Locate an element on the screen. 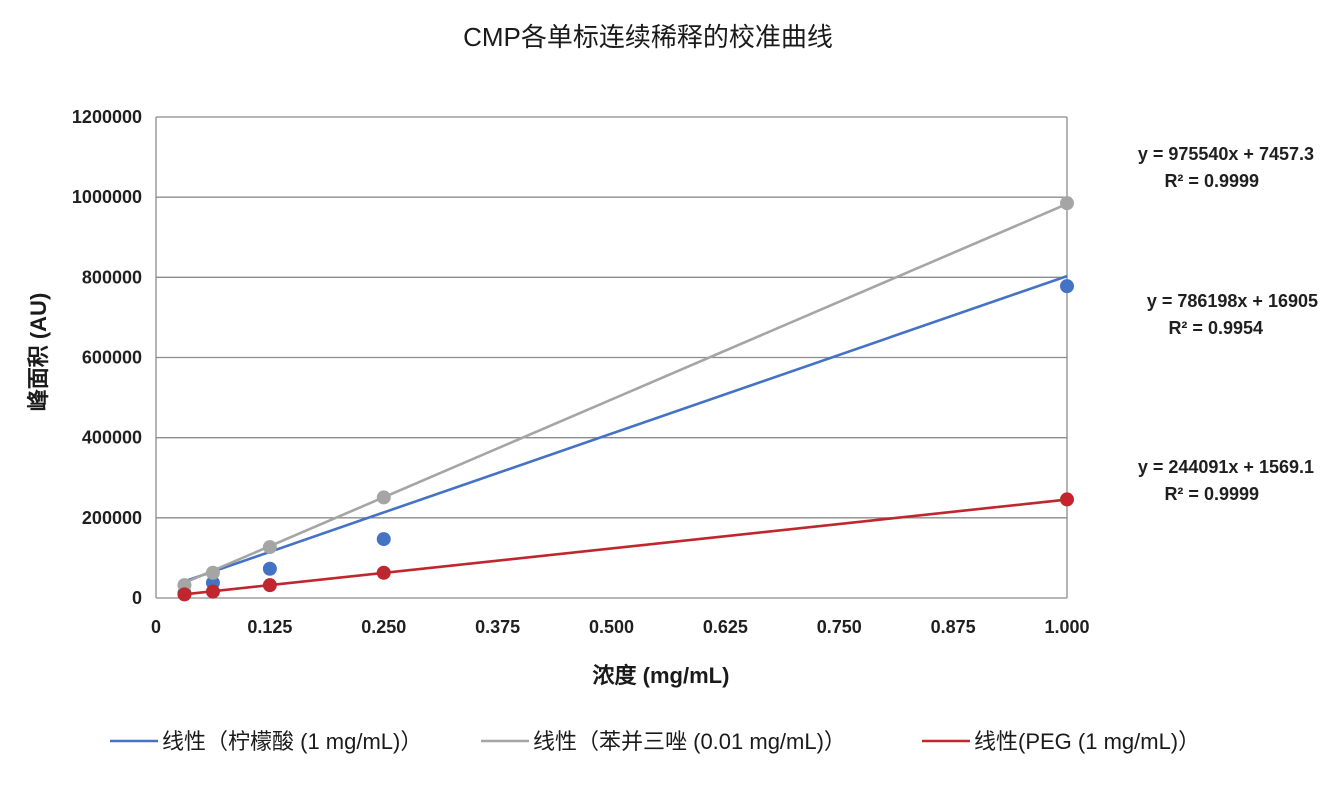  x-tick-label: 0.125 is located at coordinates (269, 627).